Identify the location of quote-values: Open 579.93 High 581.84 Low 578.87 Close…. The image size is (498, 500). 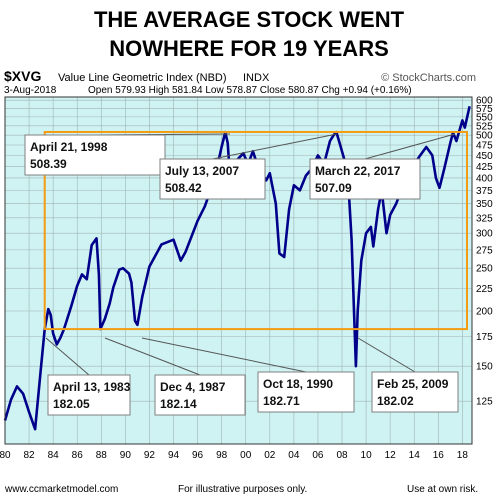
(250, 90).